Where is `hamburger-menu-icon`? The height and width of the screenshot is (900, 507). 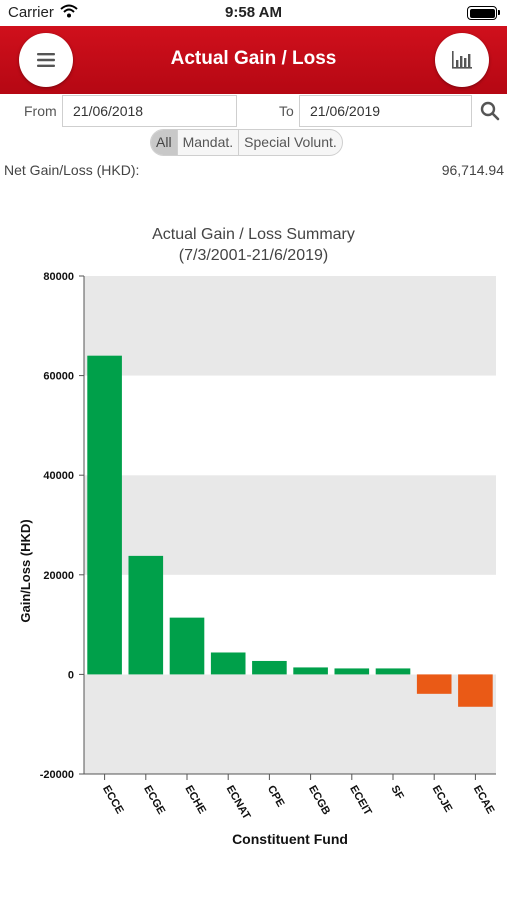
hamburger-menu-icon is located at coordinates (46, 60).